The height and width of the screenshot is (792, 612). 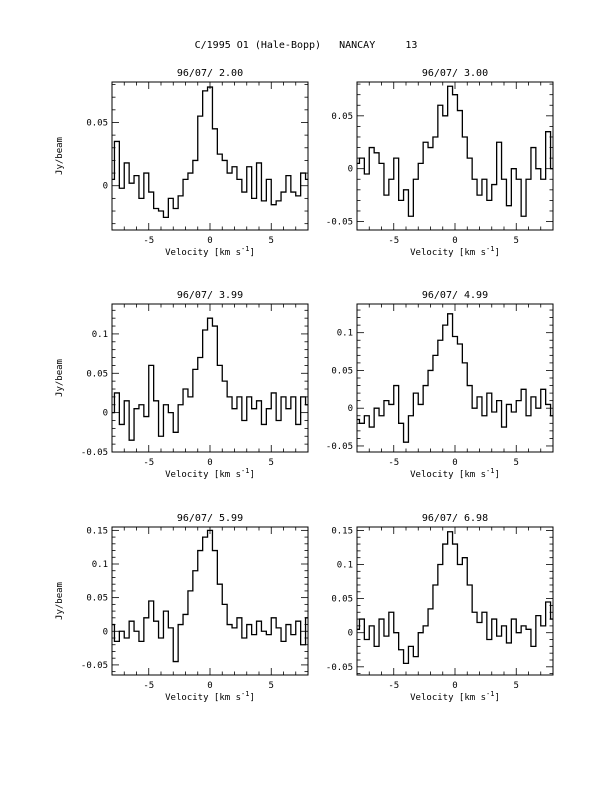 What do you see at coordinates (455, 73) in the screenshot?
I see `panel-title: 96/07/ 3.00` at bounding box center [455, 73].